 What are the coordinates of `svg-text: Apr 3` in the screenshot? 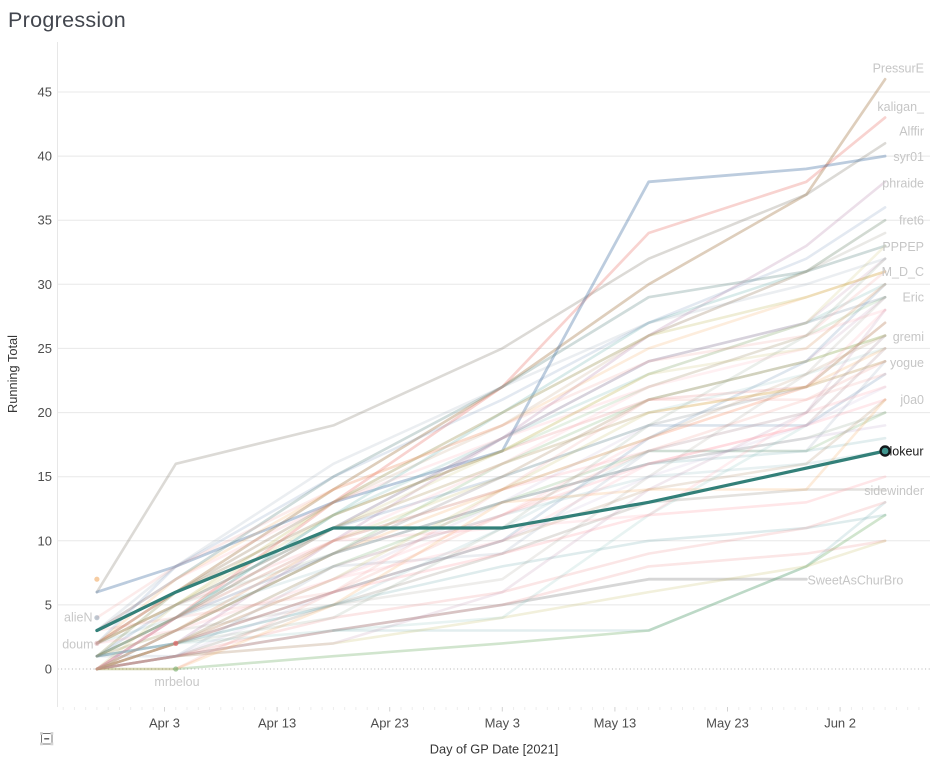 It's located at (164, 723).